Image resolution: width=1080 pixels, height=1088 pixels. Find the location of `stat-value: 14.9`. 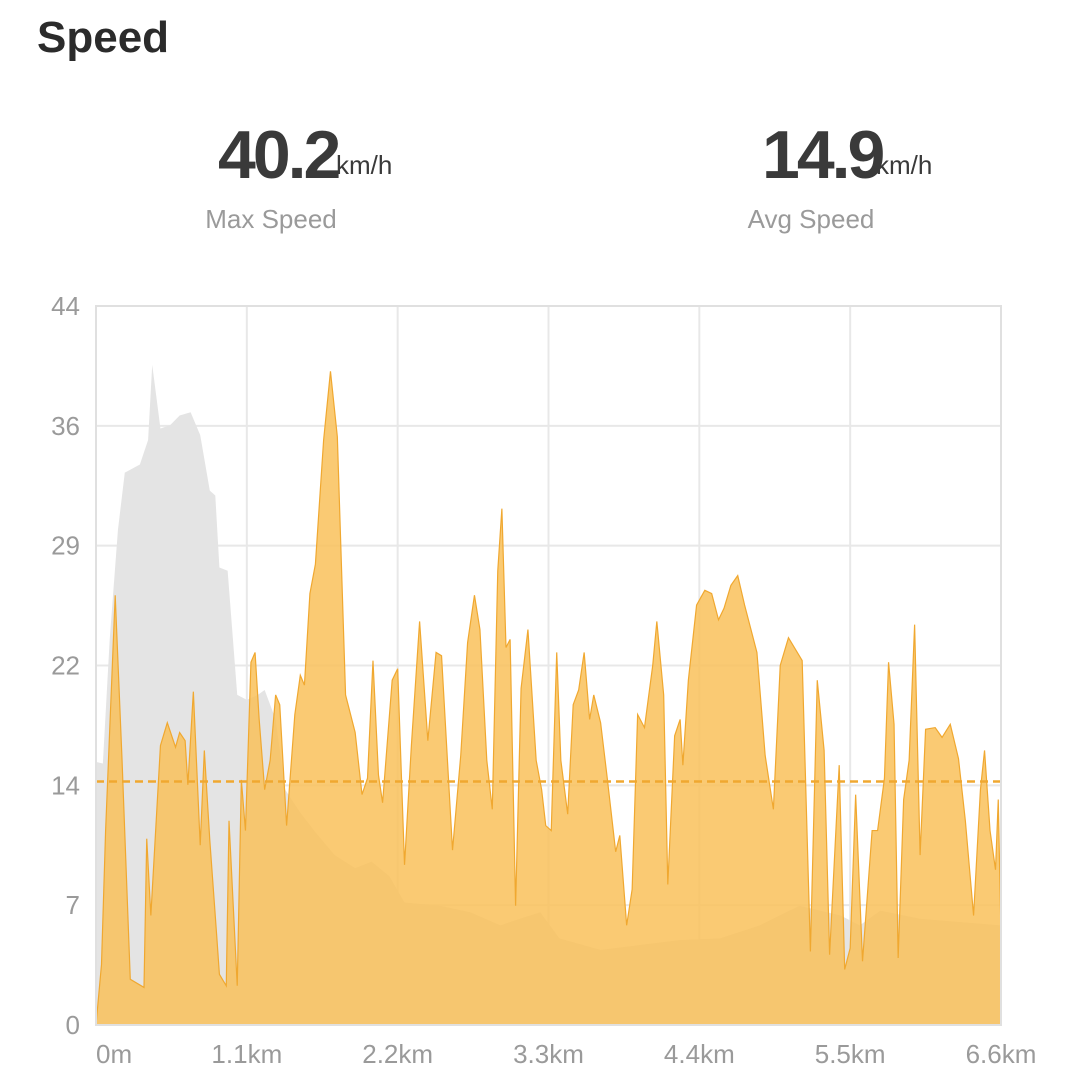

stat-value: 14.9 is located at coordinates (823, 155).